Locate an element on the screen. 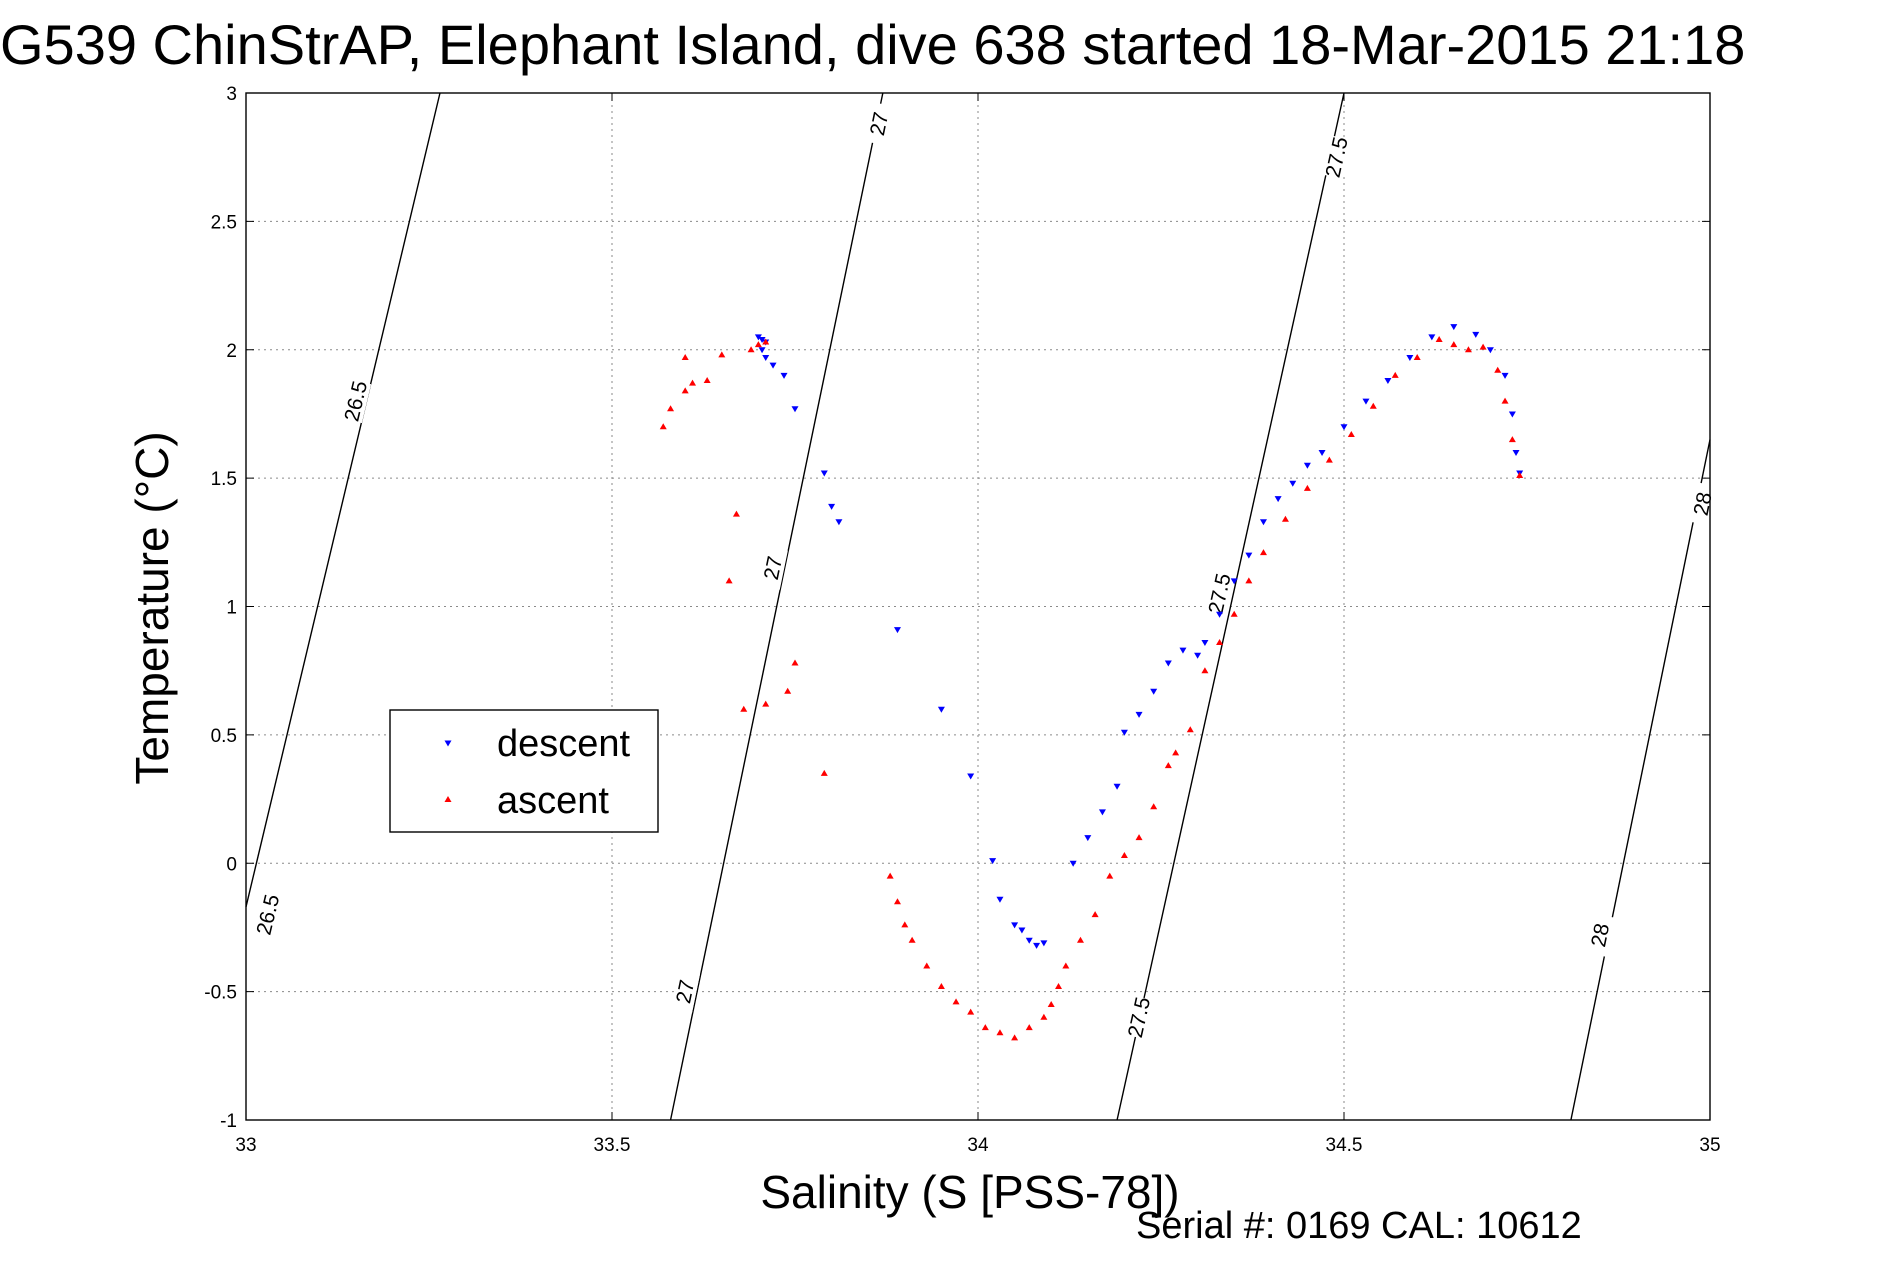 The width and height of the screenshot is (1891, 1262). y-axis-label: Temperature (°C) is located at coordinates (152, 607).